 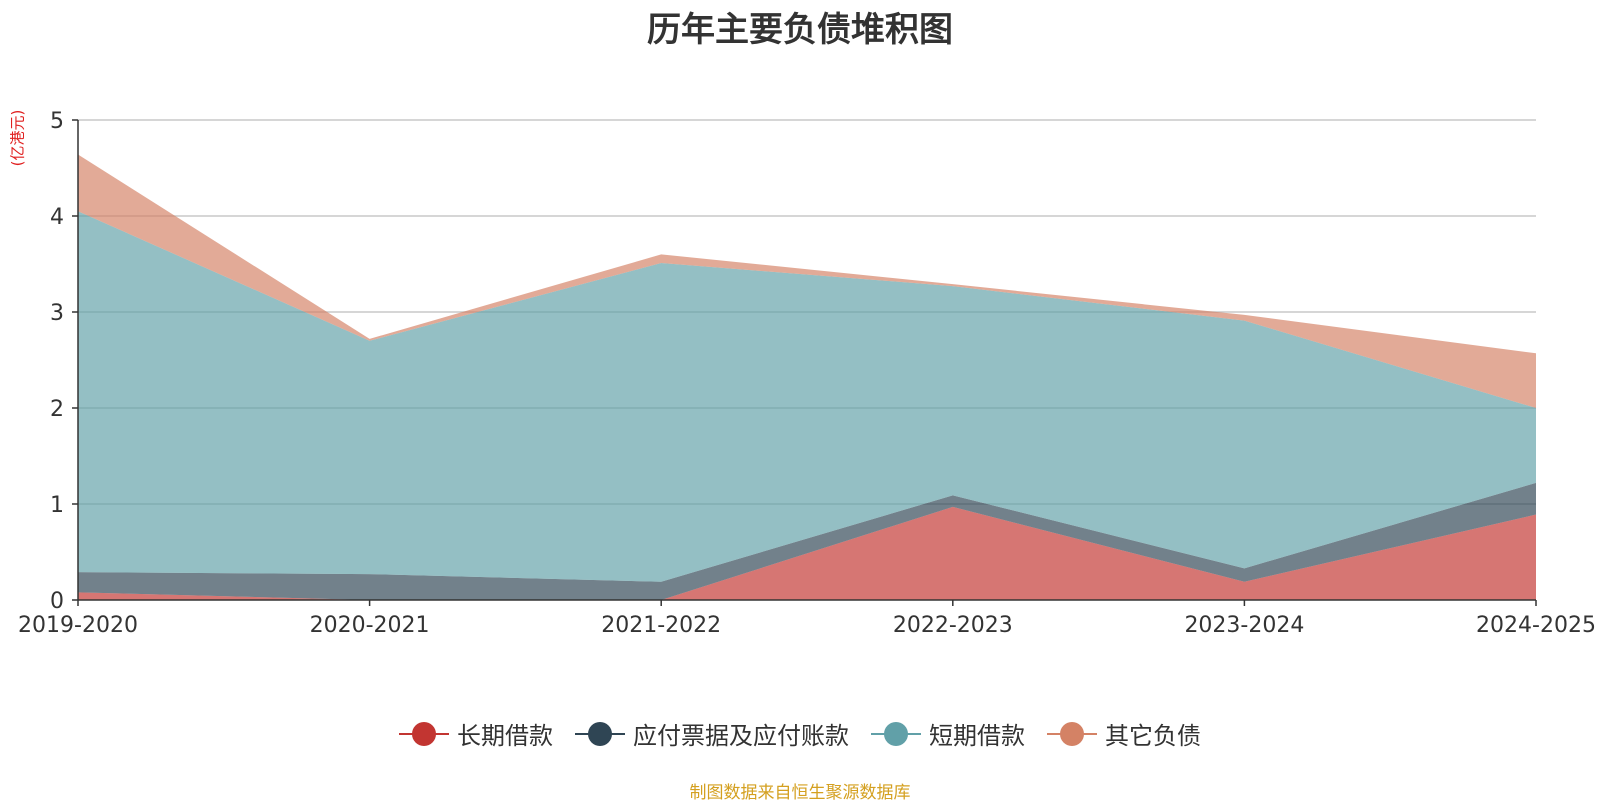 What do you see at coordinates (953, 625) in the screenshot?
I see `x-tick-label: 2022-2023` at bounding box center [953, 625].